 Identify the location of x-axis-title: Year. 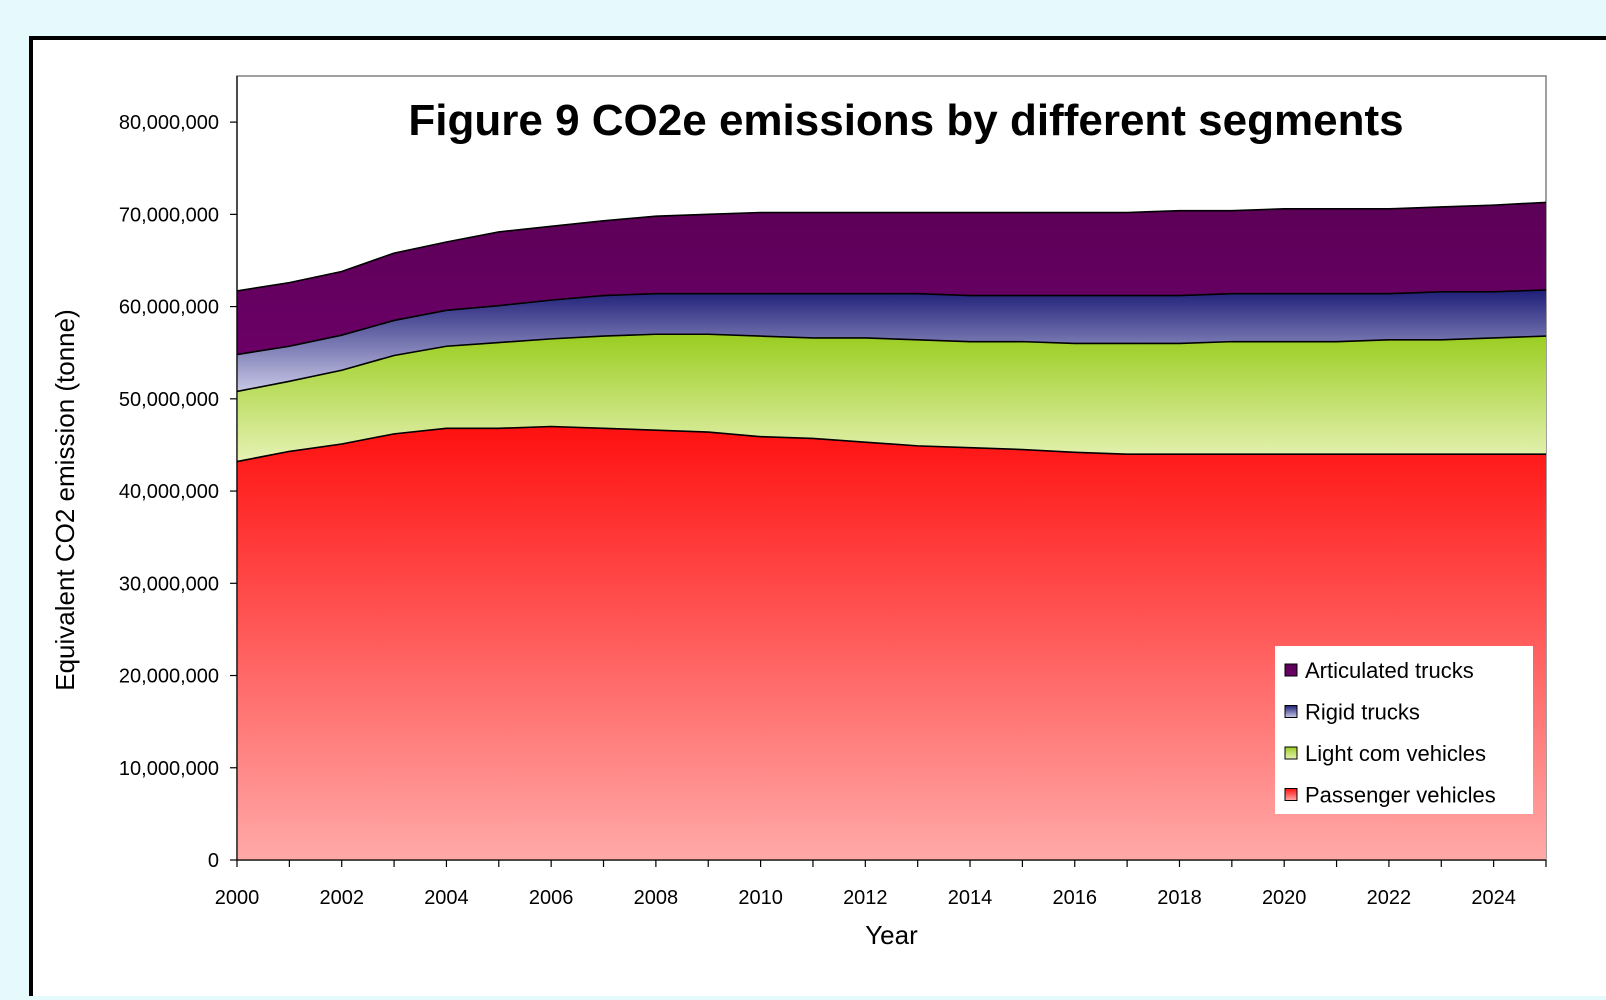
(891, 935).